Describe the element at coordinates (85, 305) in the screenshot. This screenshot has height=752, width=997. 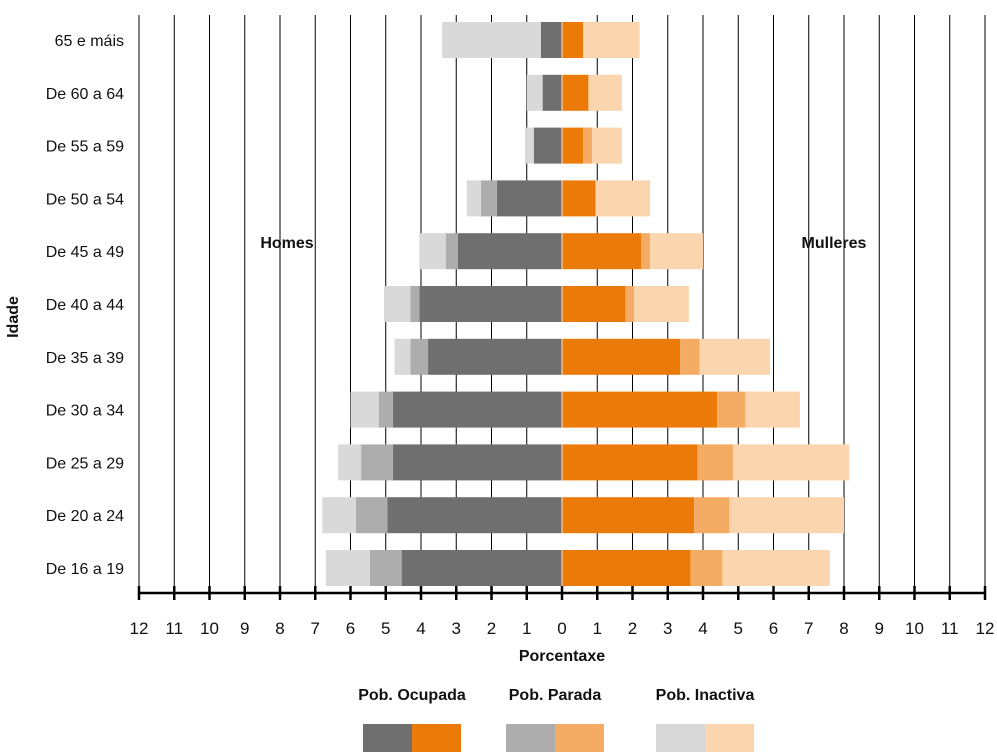
I see `age-label: De 40 a 44` at that location.